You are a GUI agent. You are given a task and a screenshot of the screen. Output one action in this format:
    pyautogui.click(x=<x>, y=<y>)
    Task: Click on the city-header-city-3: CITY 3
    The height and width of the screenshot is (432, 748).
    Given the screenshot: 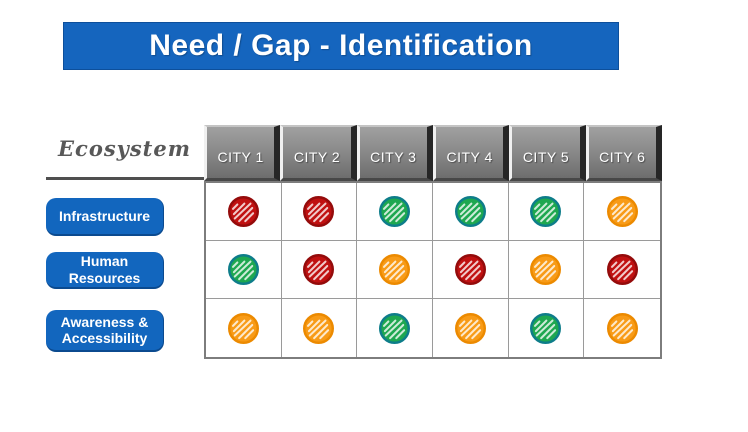 What is the action you would take?
    pyautogui.click(x=394, y=153)
    